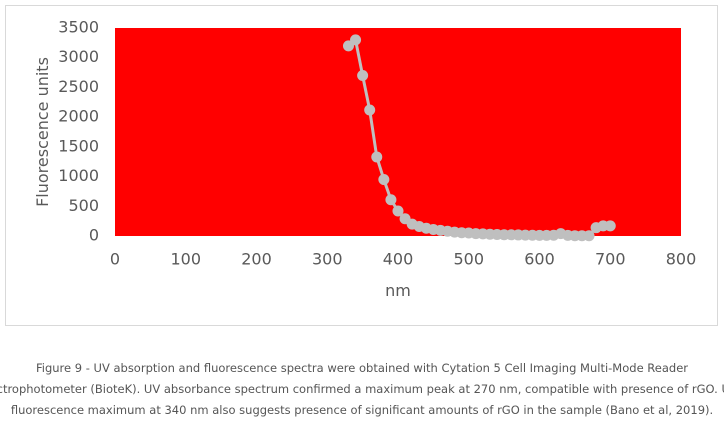  What do you see at coordinates (78, 56) in the screenshot?
I see `y-tick-label: 3000` at bounding box center [78, 56].